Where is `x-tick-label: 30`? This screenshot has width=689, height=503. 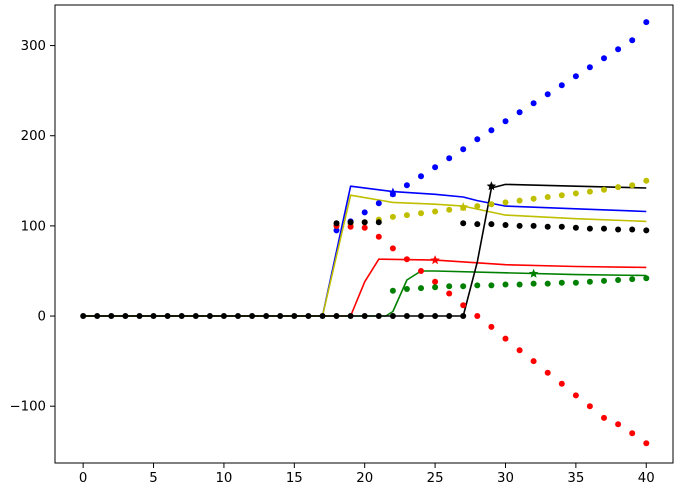 x-tick-label: 30 is located at coordinates (505, 478).